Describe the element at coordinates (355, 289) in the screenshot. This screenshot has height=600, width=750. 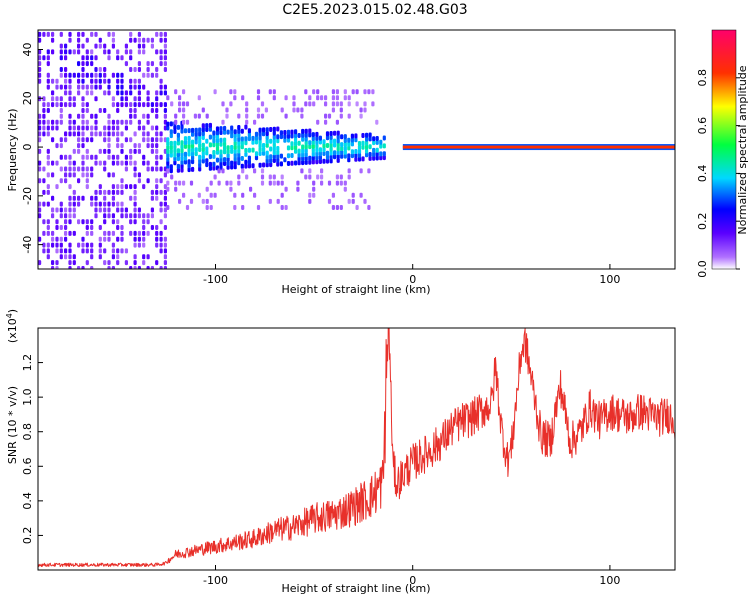
I see `top-x-axis-label: Height of straight line (km)` at that location.